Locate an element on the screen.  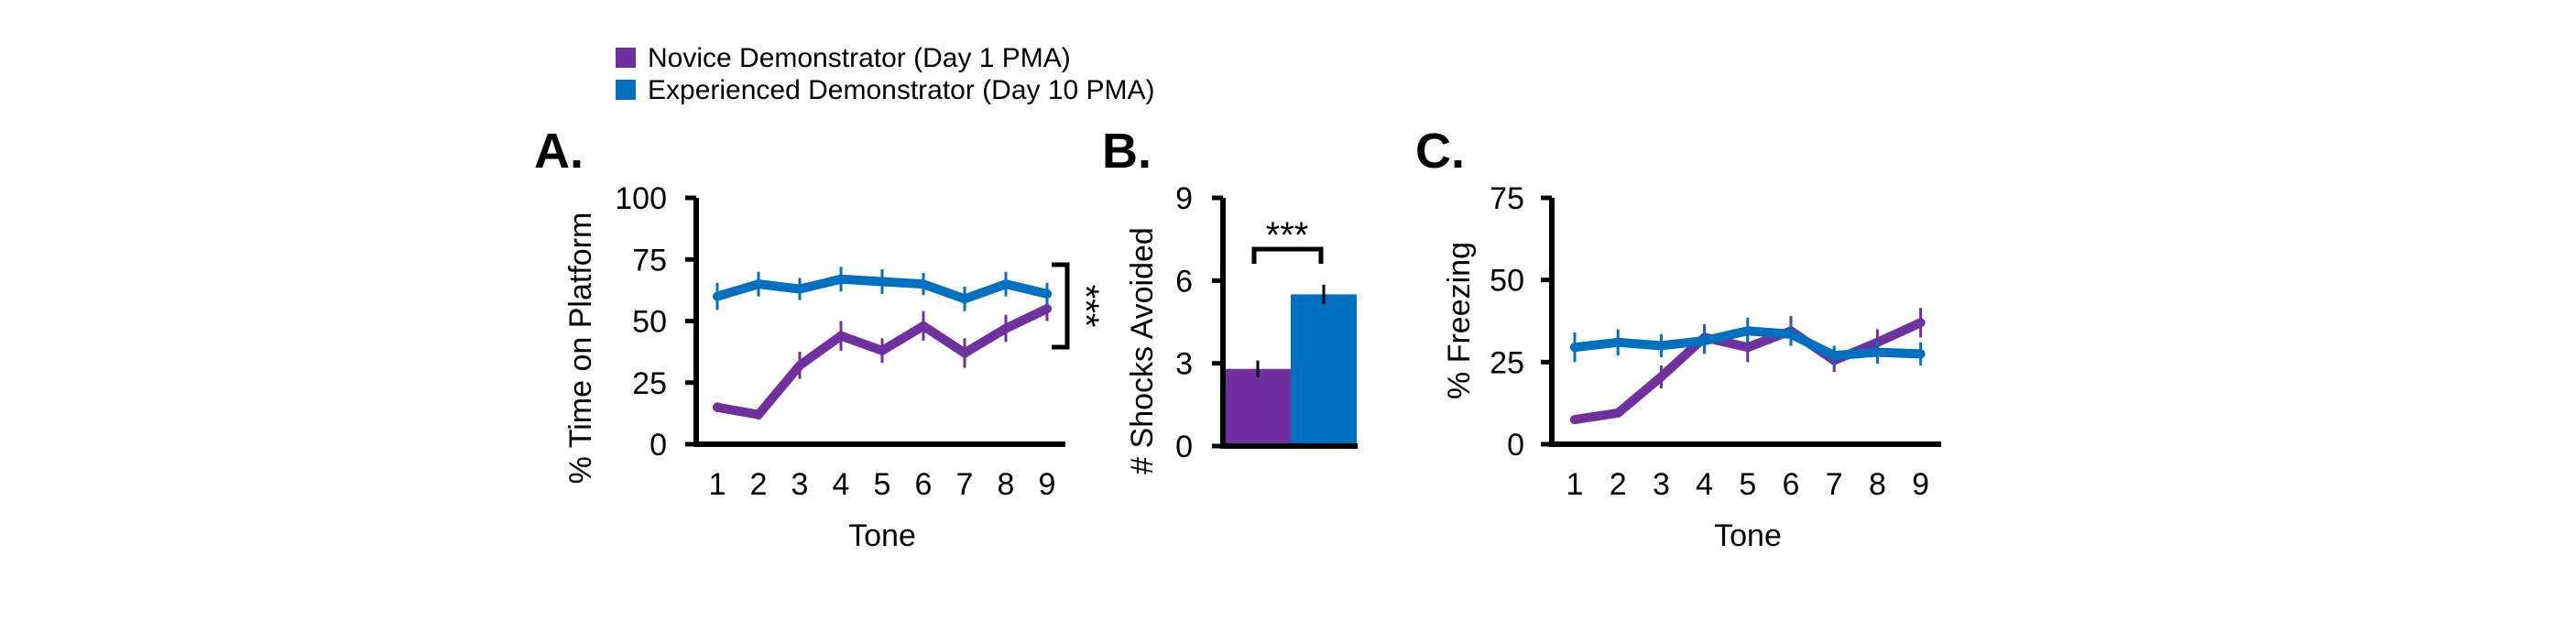
panel-c-y-axis-title: % Freezing is located at coordinates (1460, 320).